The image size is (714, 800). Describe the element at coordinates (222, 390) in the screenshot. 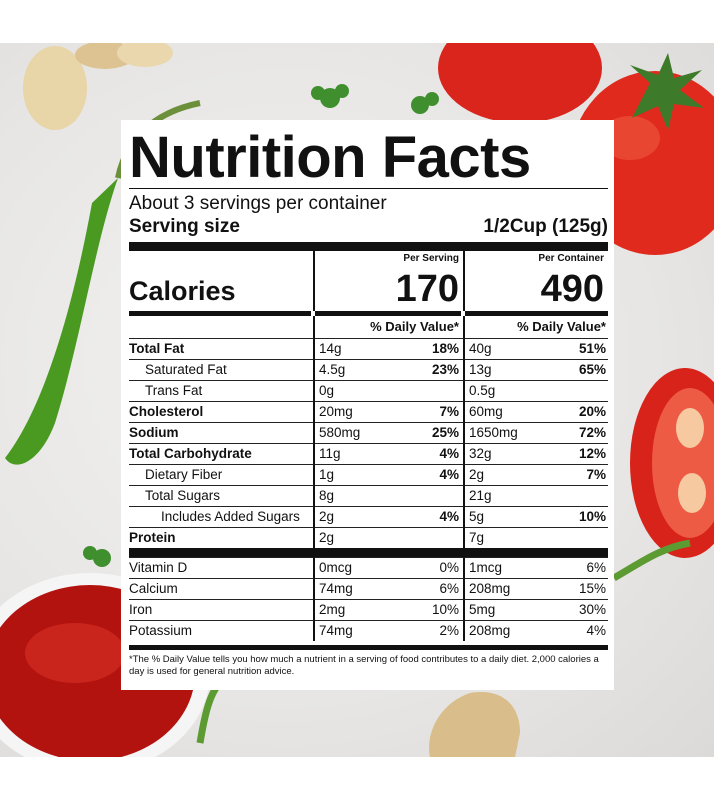

I see `nutrient-name: Trans Fat` at that location.